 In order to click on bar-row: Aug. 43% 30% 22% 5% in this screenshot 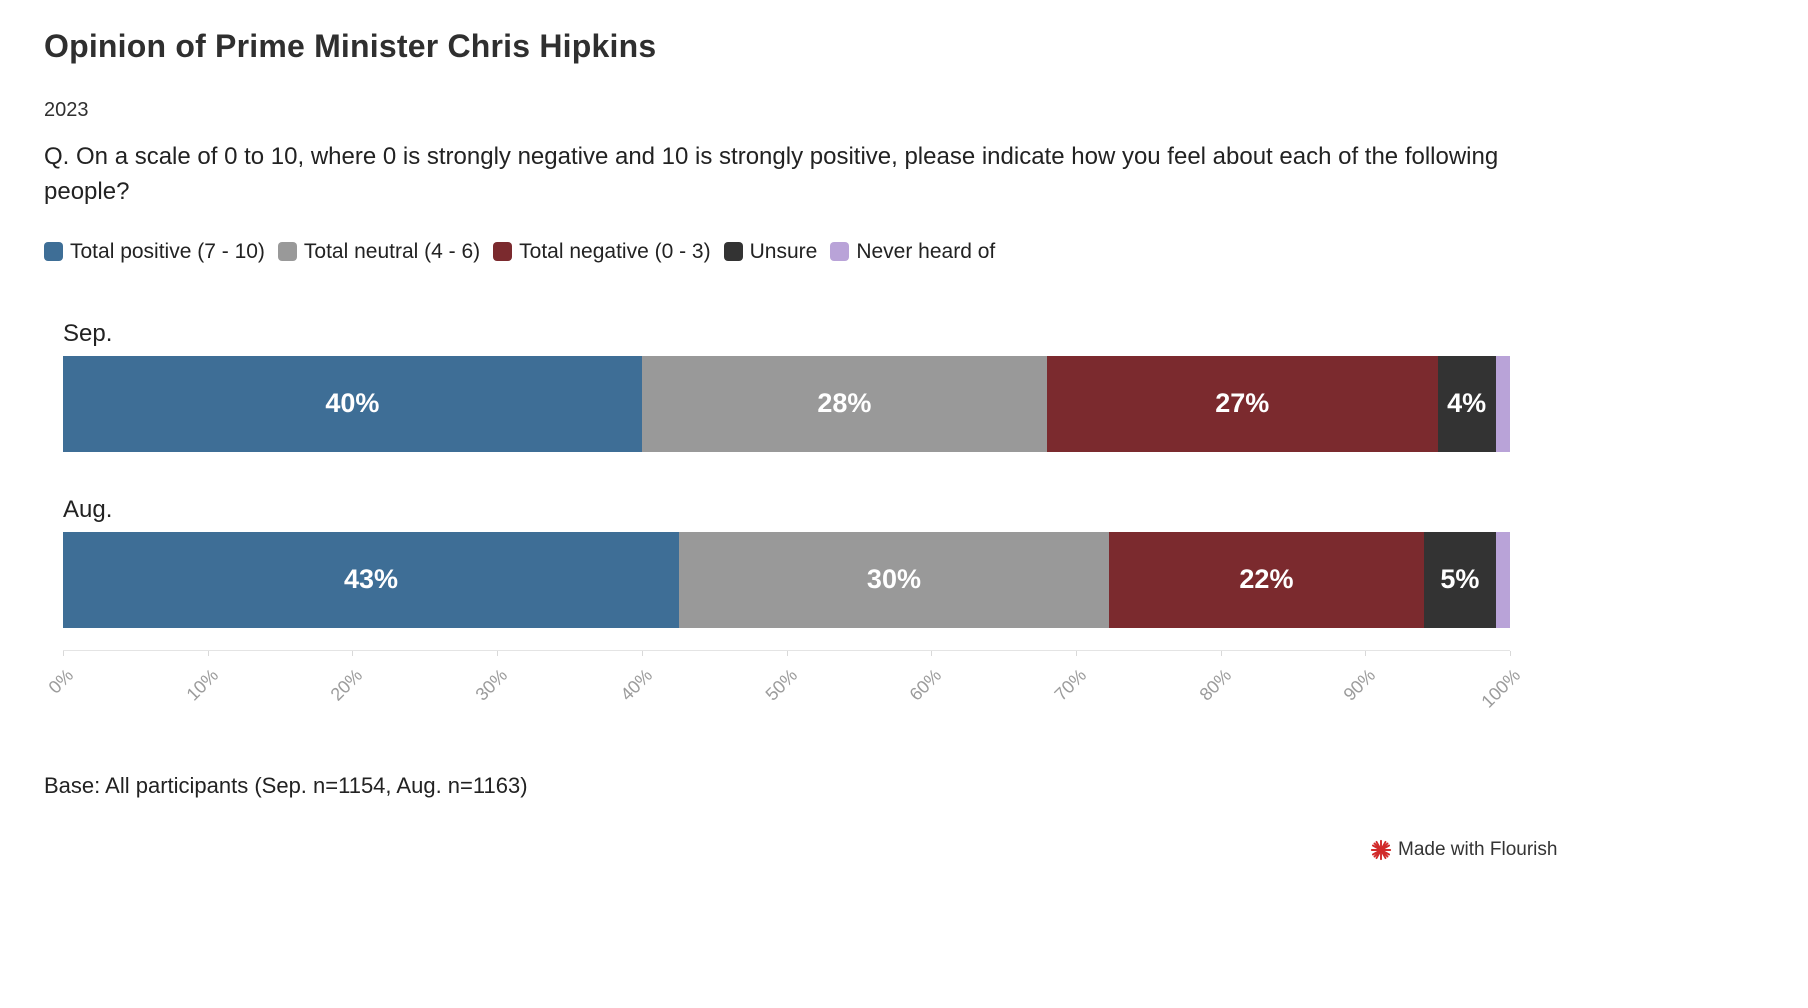, I will do `click(786, 562)`.